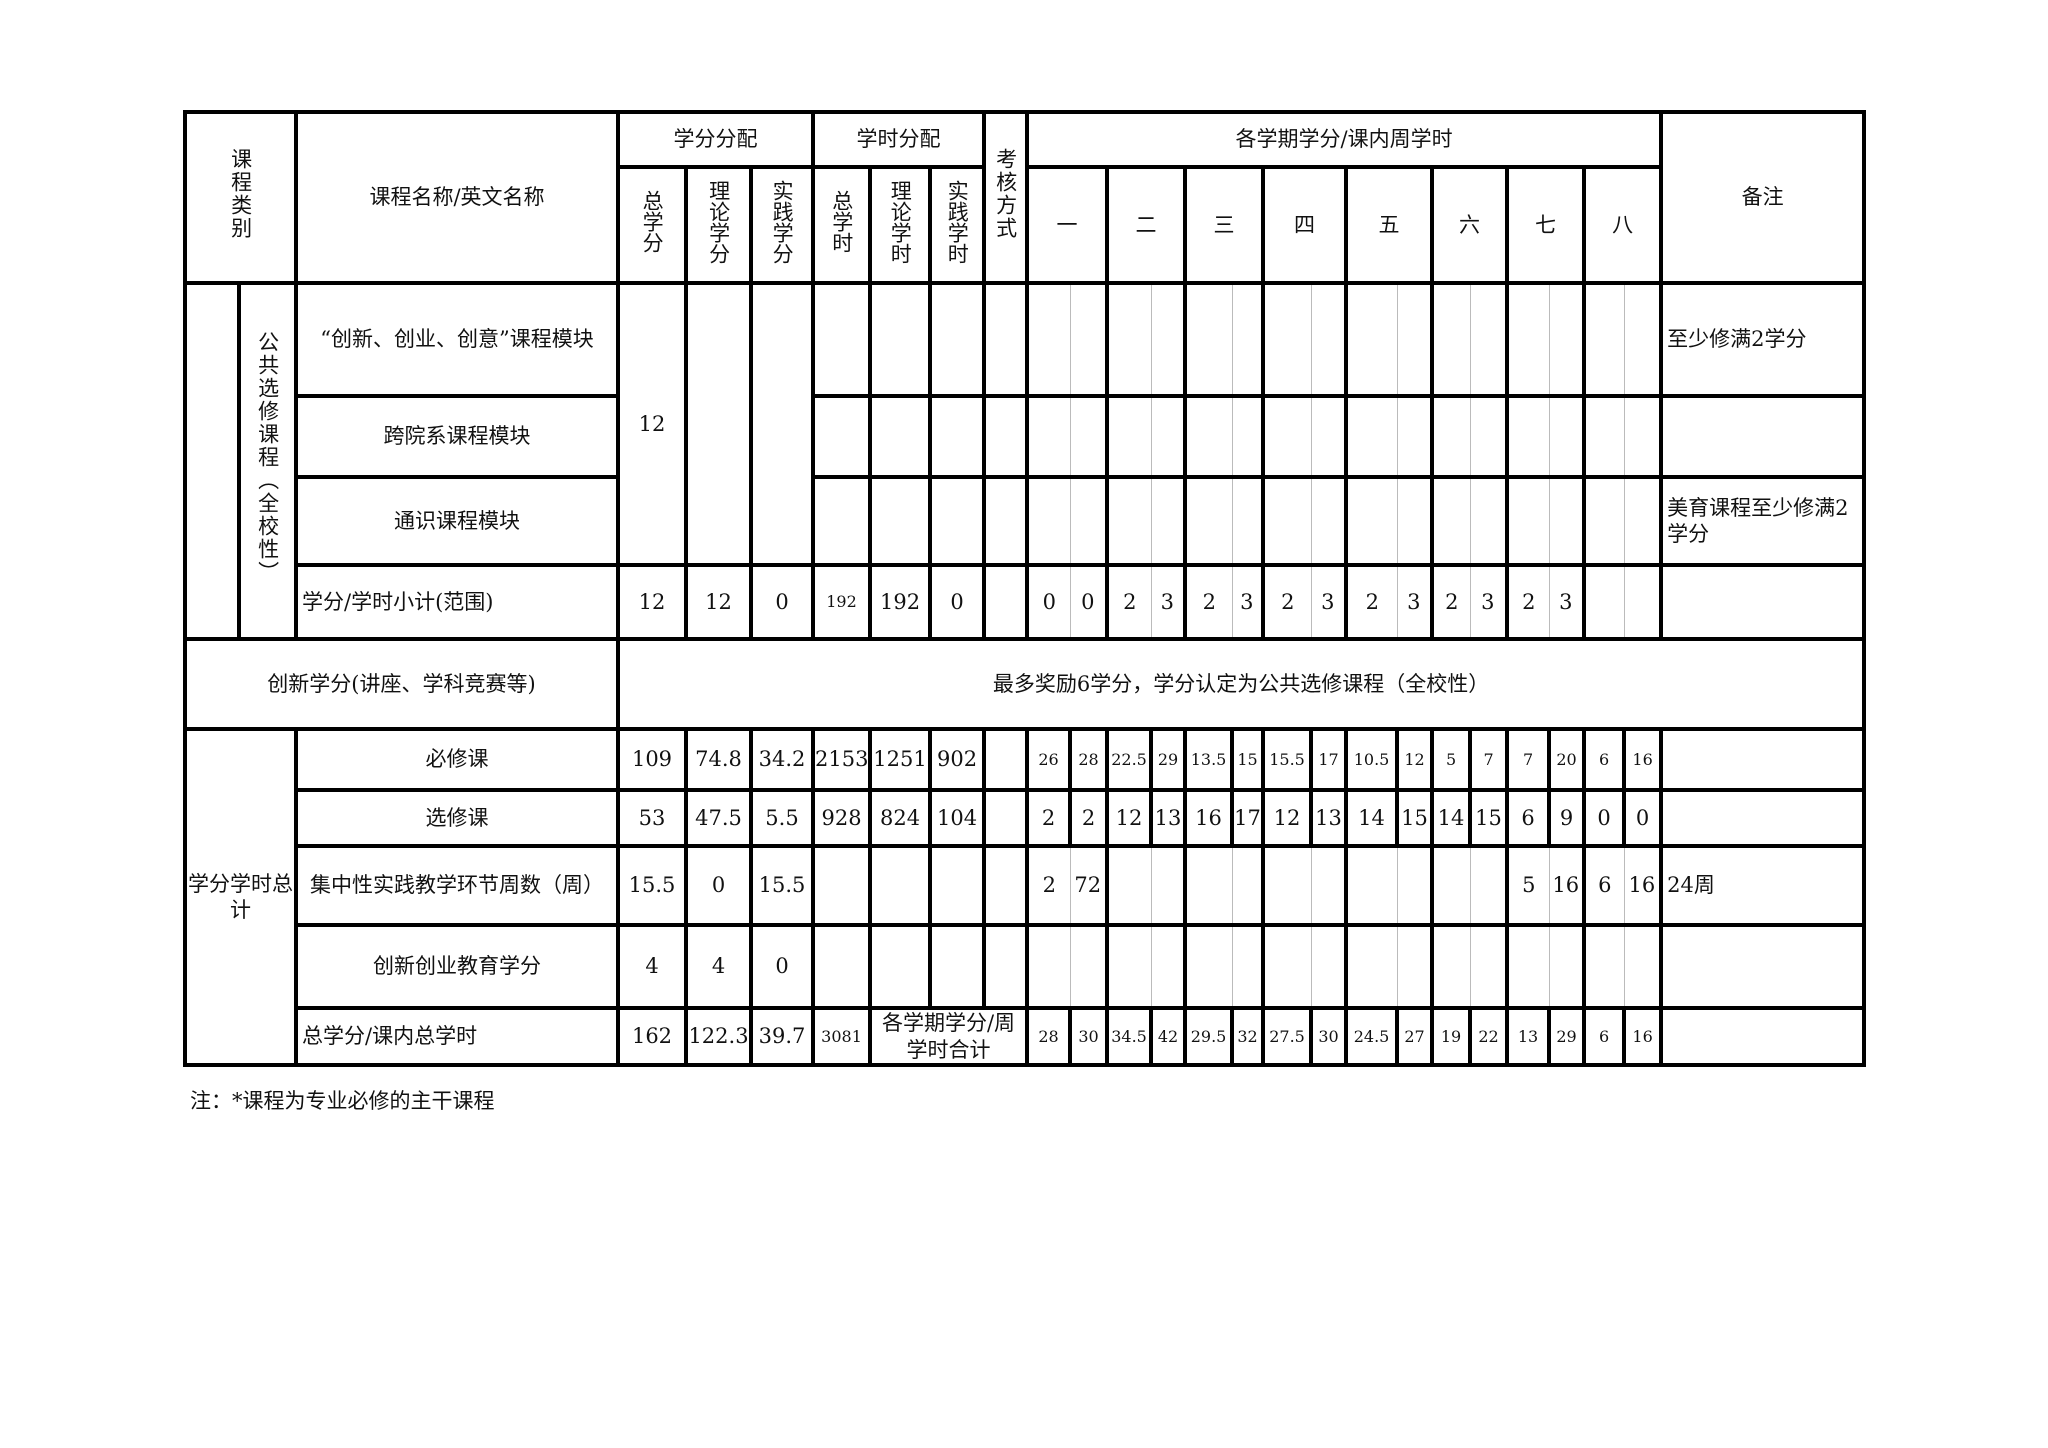 This screenshot has height=1448, width=2048. Describe the element at coordinates (1489, 1036) in the screenshot. I see `semester-cell: 22` at that location.